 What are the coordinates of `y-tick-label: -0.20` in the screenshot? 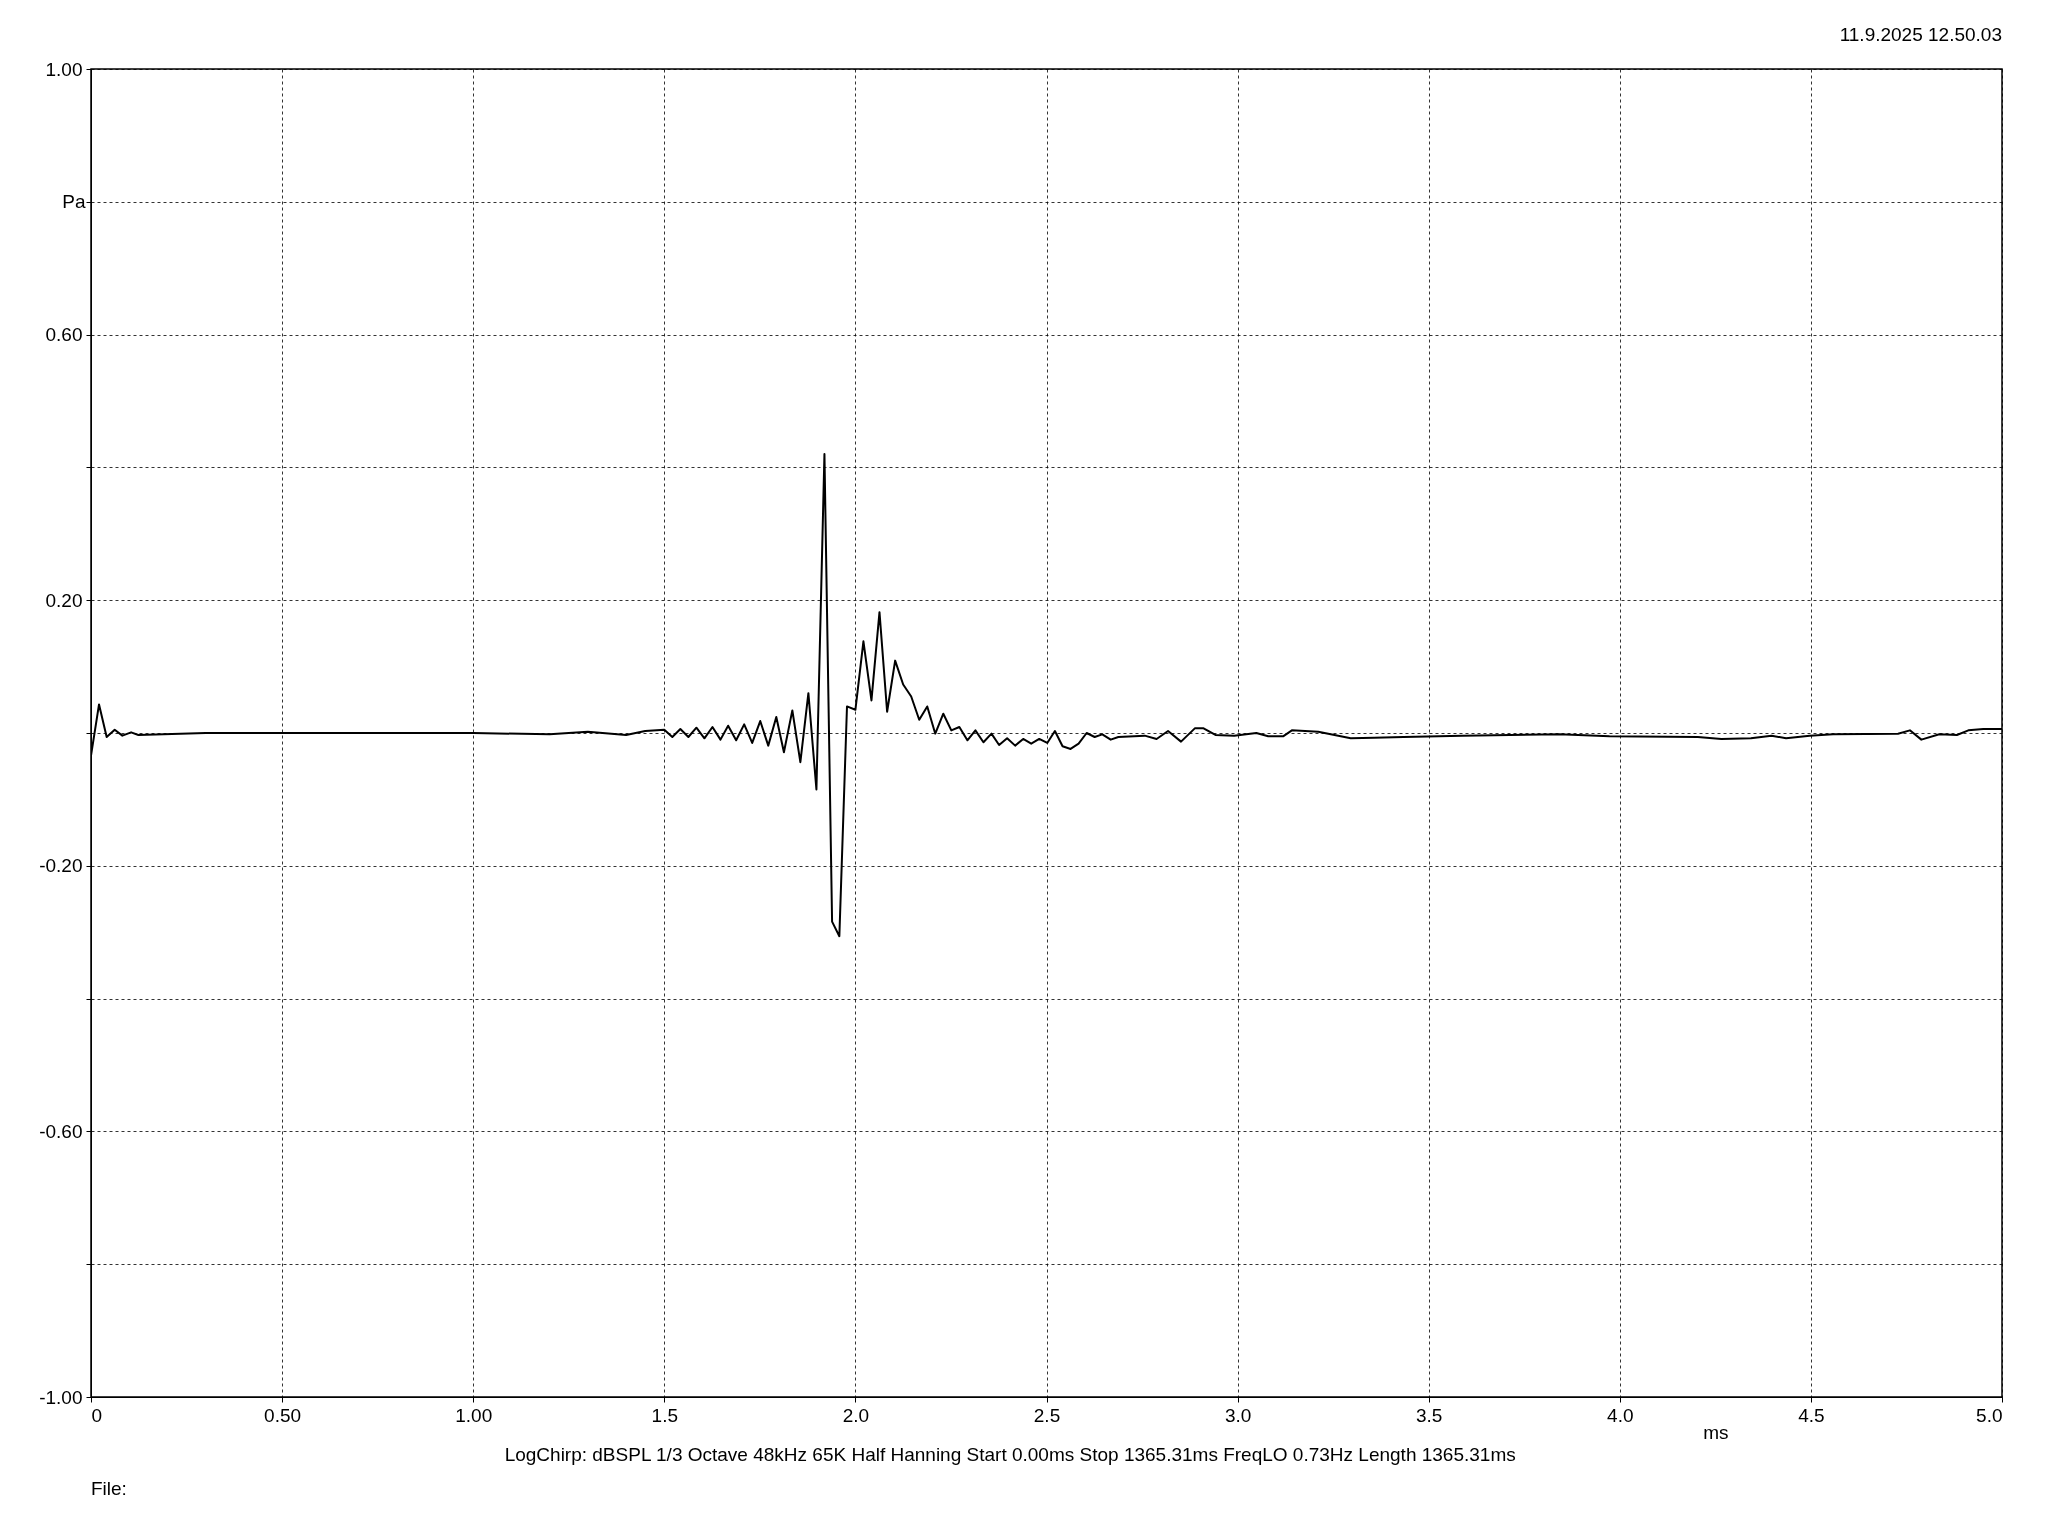 It's located at (61, 866).